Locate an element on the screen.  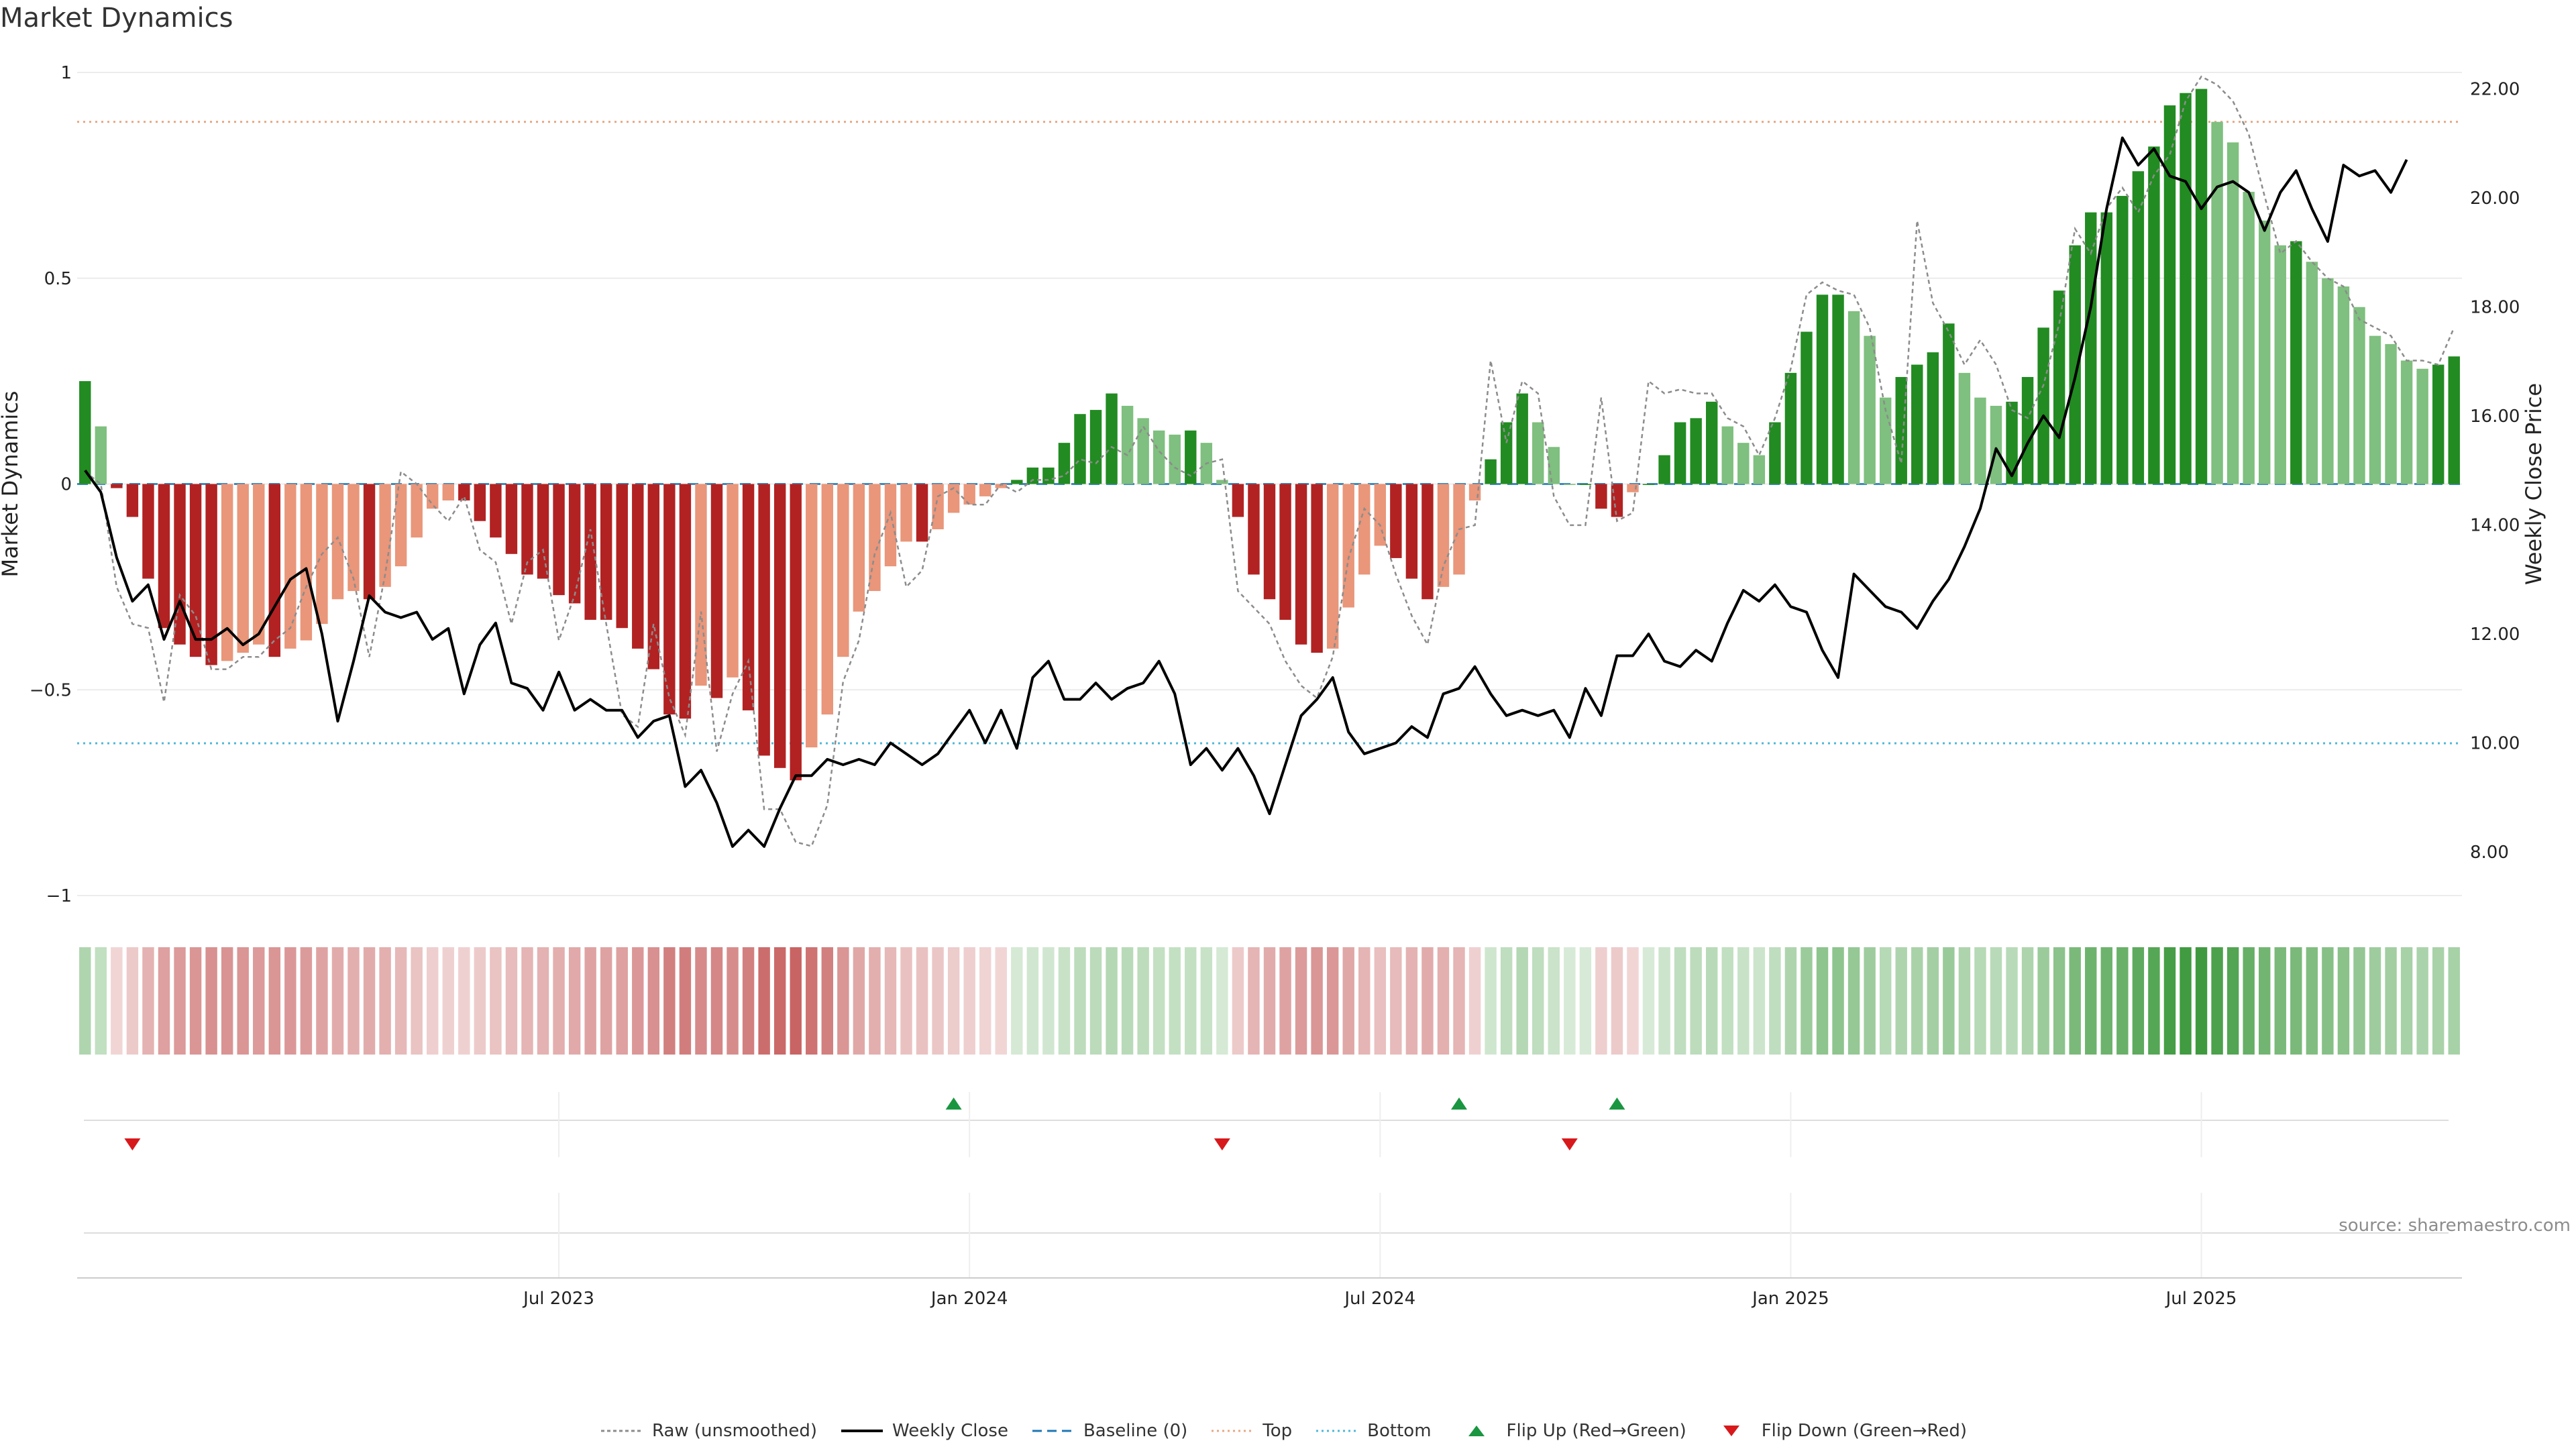
flip-up-marker is located at coordinates (1459, 1103).